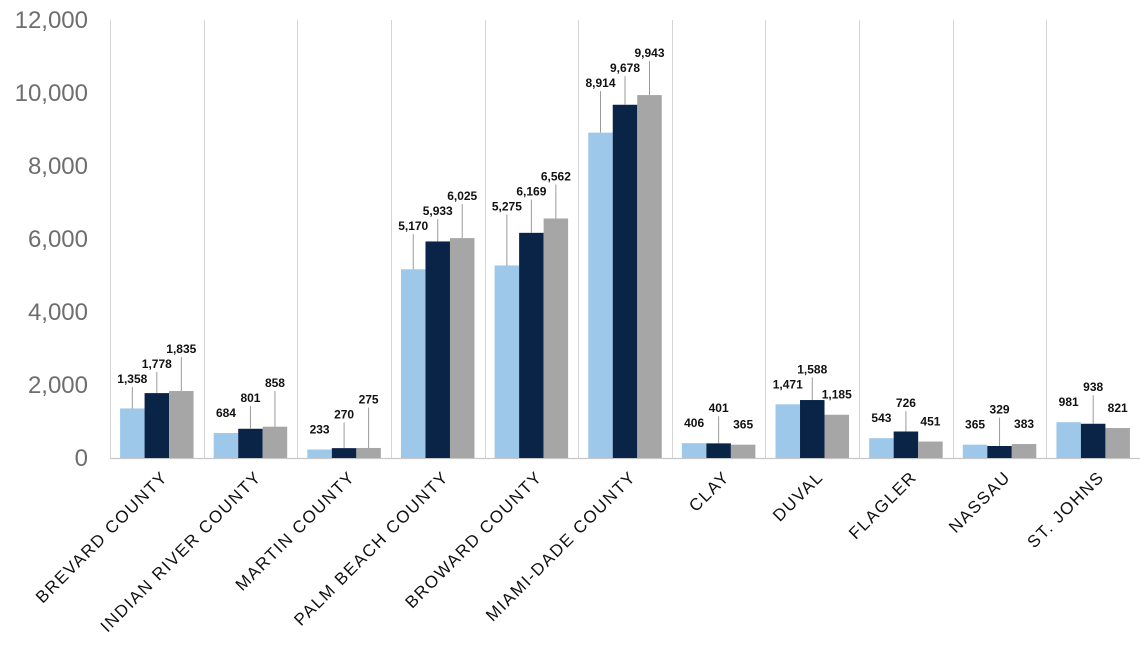 The height and width of the screenshot is (662, 1140). What do you see at coordinates (157, 364) in the screenshot?
I see `data-label: 1,778` at bounding box center [157, 364].